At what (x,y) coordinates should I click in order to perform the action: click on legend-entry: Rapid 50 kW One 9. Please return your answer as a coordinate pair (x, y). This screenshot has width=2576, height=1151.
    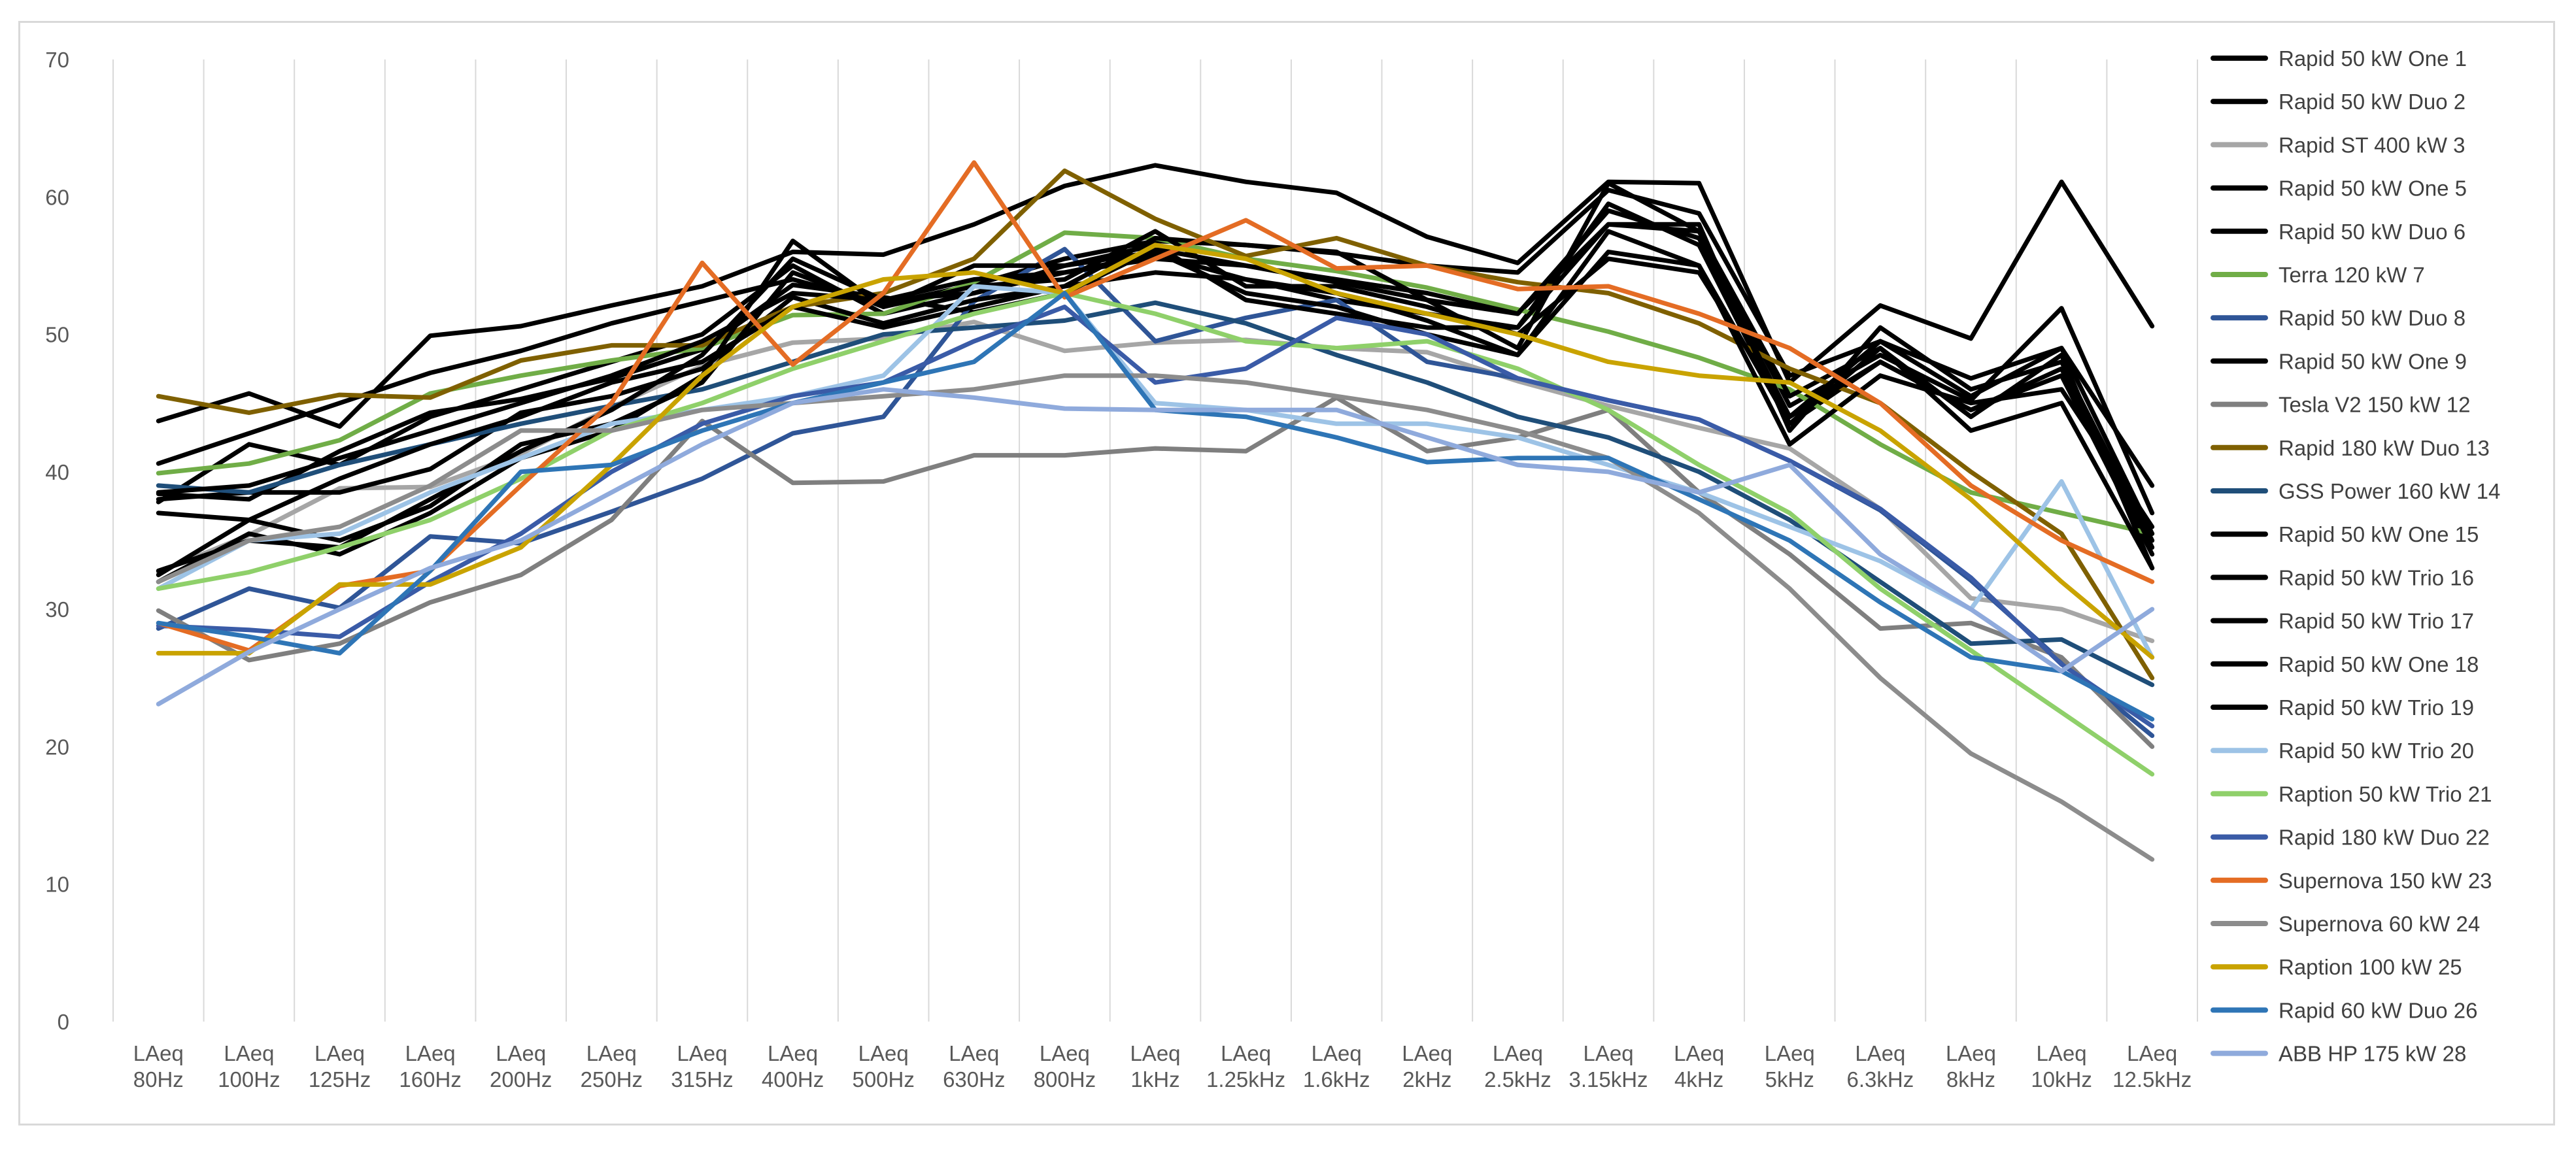
    Looking at the image, I should click on (2373, 361).